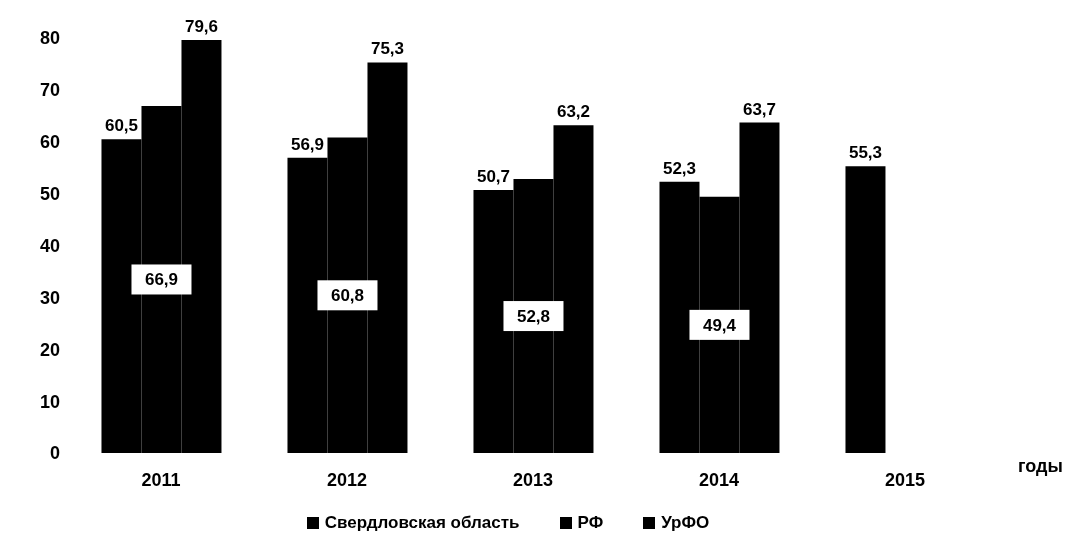 The height and width of the screenshot is (556, 1083). What do you see at coordinates (533, 317) in the screenshot?
I see `data-label: 52,8` at bounding box center [533, 317].